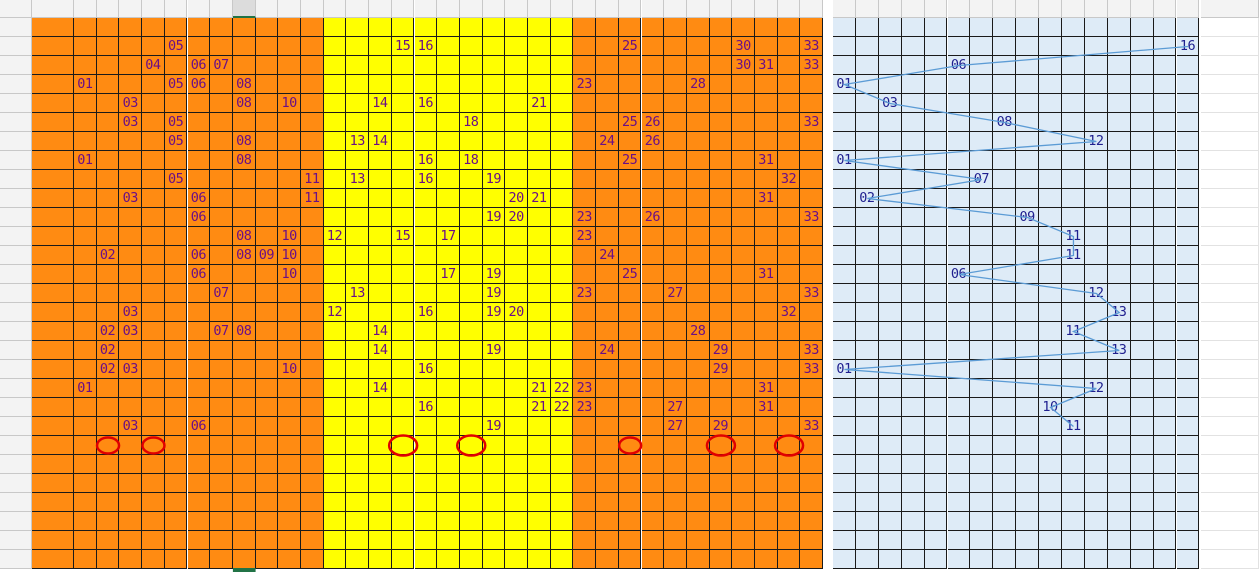 The image size is (1259, 572). What do you see at coordinates (653, 122) in the screenshot?
I see `red-ball-cell-26: 26` at bounding box center [653, 122].